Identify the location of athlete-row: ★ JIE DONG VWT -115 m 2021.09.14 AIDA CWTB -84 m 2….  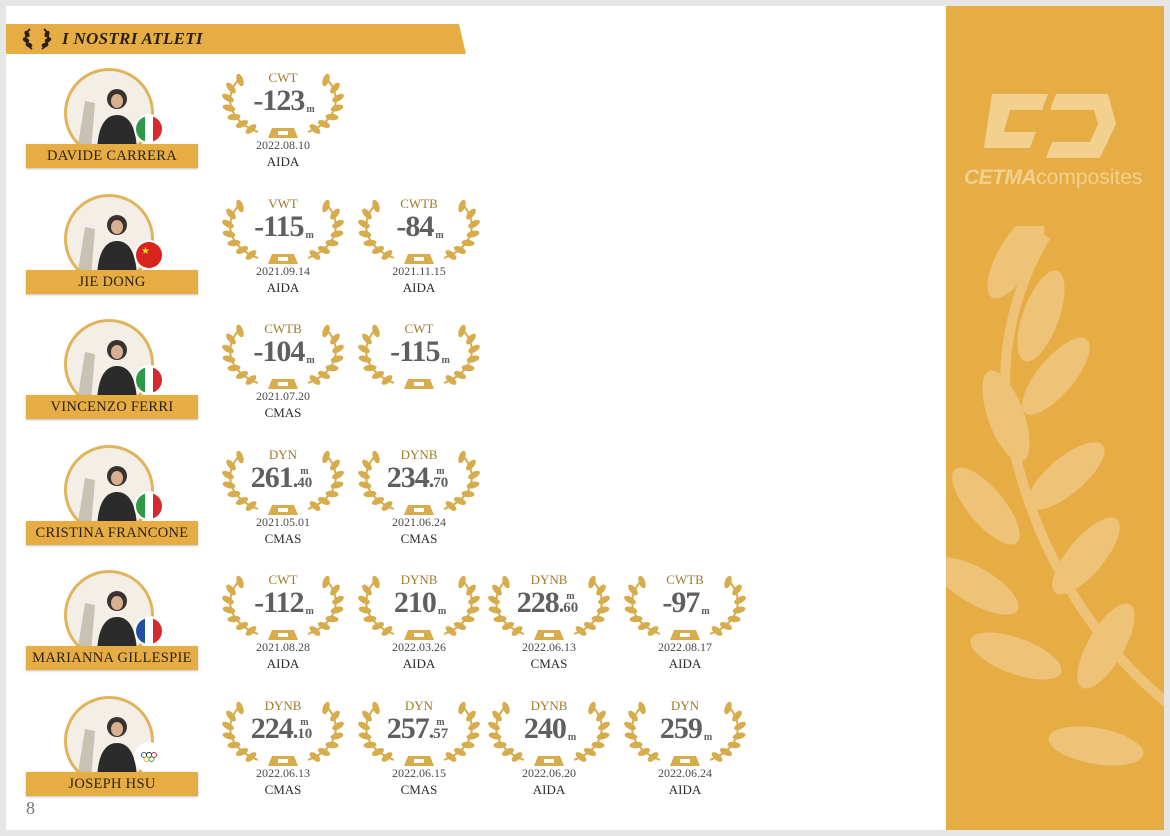
(476, 256).